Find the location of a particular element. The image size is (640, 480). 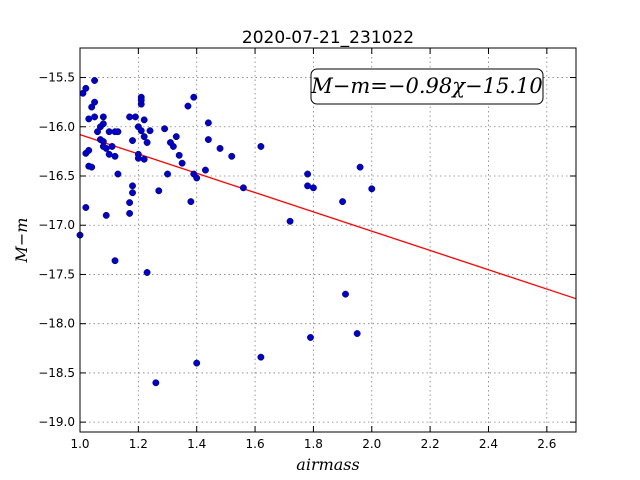

equation-text: M−m=−0.98χ−15.10 is located at coordinates (426, 86).